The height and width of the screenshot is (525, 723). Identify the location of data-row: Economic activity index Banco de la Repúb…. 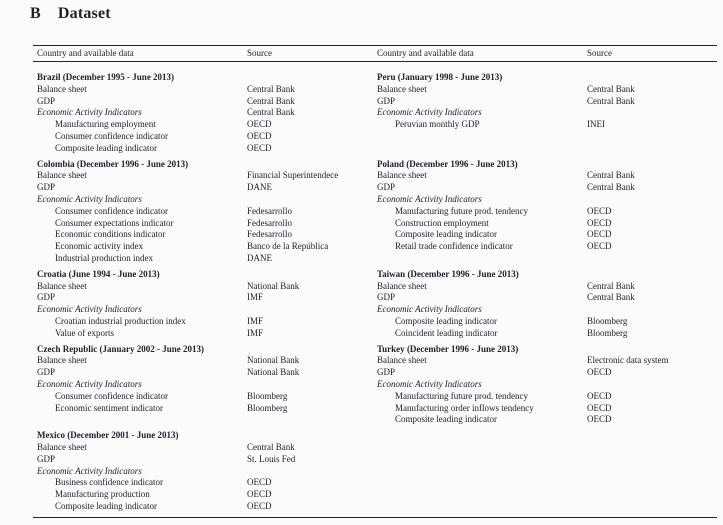
(206, 247).